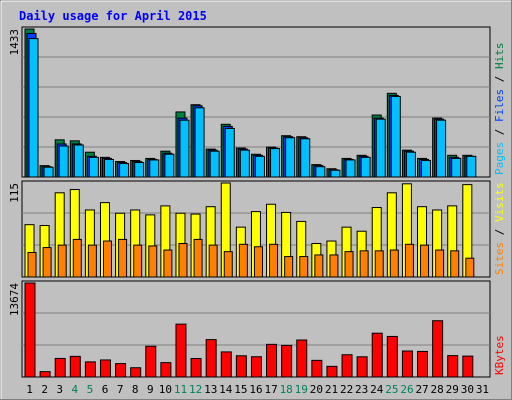 The height and width of the screenshot is (400, 512). Describe the element at coordinates (240, 389) in the screenshot. I see `x-tick-label: 15` at that location.